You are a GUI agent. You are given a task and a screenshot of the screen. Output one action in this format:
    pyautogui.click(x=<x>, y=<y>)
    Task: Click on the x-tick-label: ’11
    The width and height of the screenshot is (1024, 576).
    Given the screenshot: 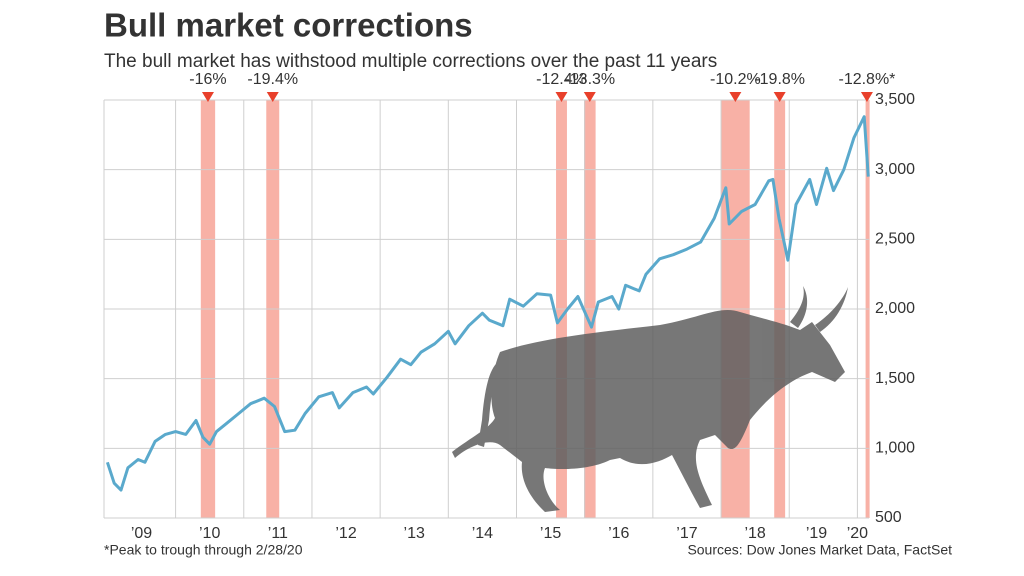 What is the action you would take?
    pyautogui.click(x=278, y=533)
    